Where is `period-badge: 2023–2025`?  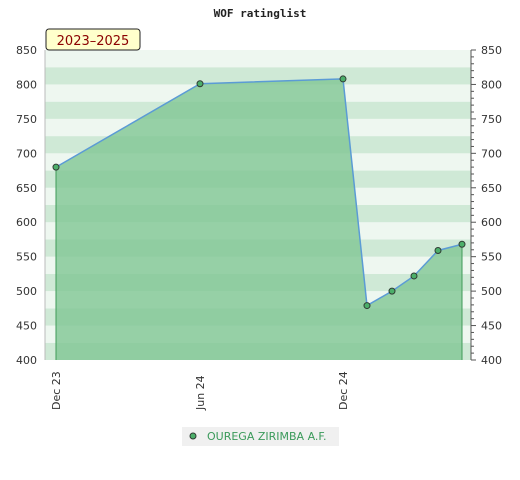
period-badge: 2023–2025 is located at coordinates (93, 39).